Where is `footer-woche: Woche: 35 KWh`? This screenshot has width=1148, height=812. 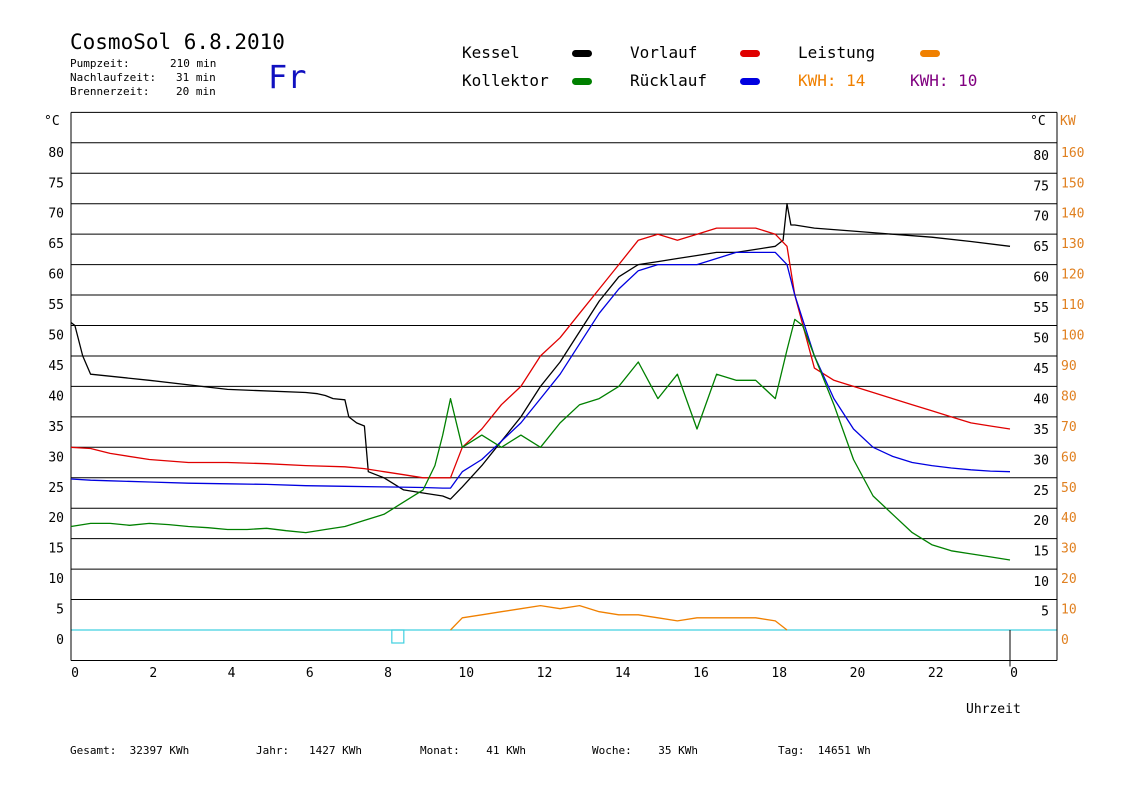 footer-woche: Woche: 35 KWh is located at coordinates (645, 750).